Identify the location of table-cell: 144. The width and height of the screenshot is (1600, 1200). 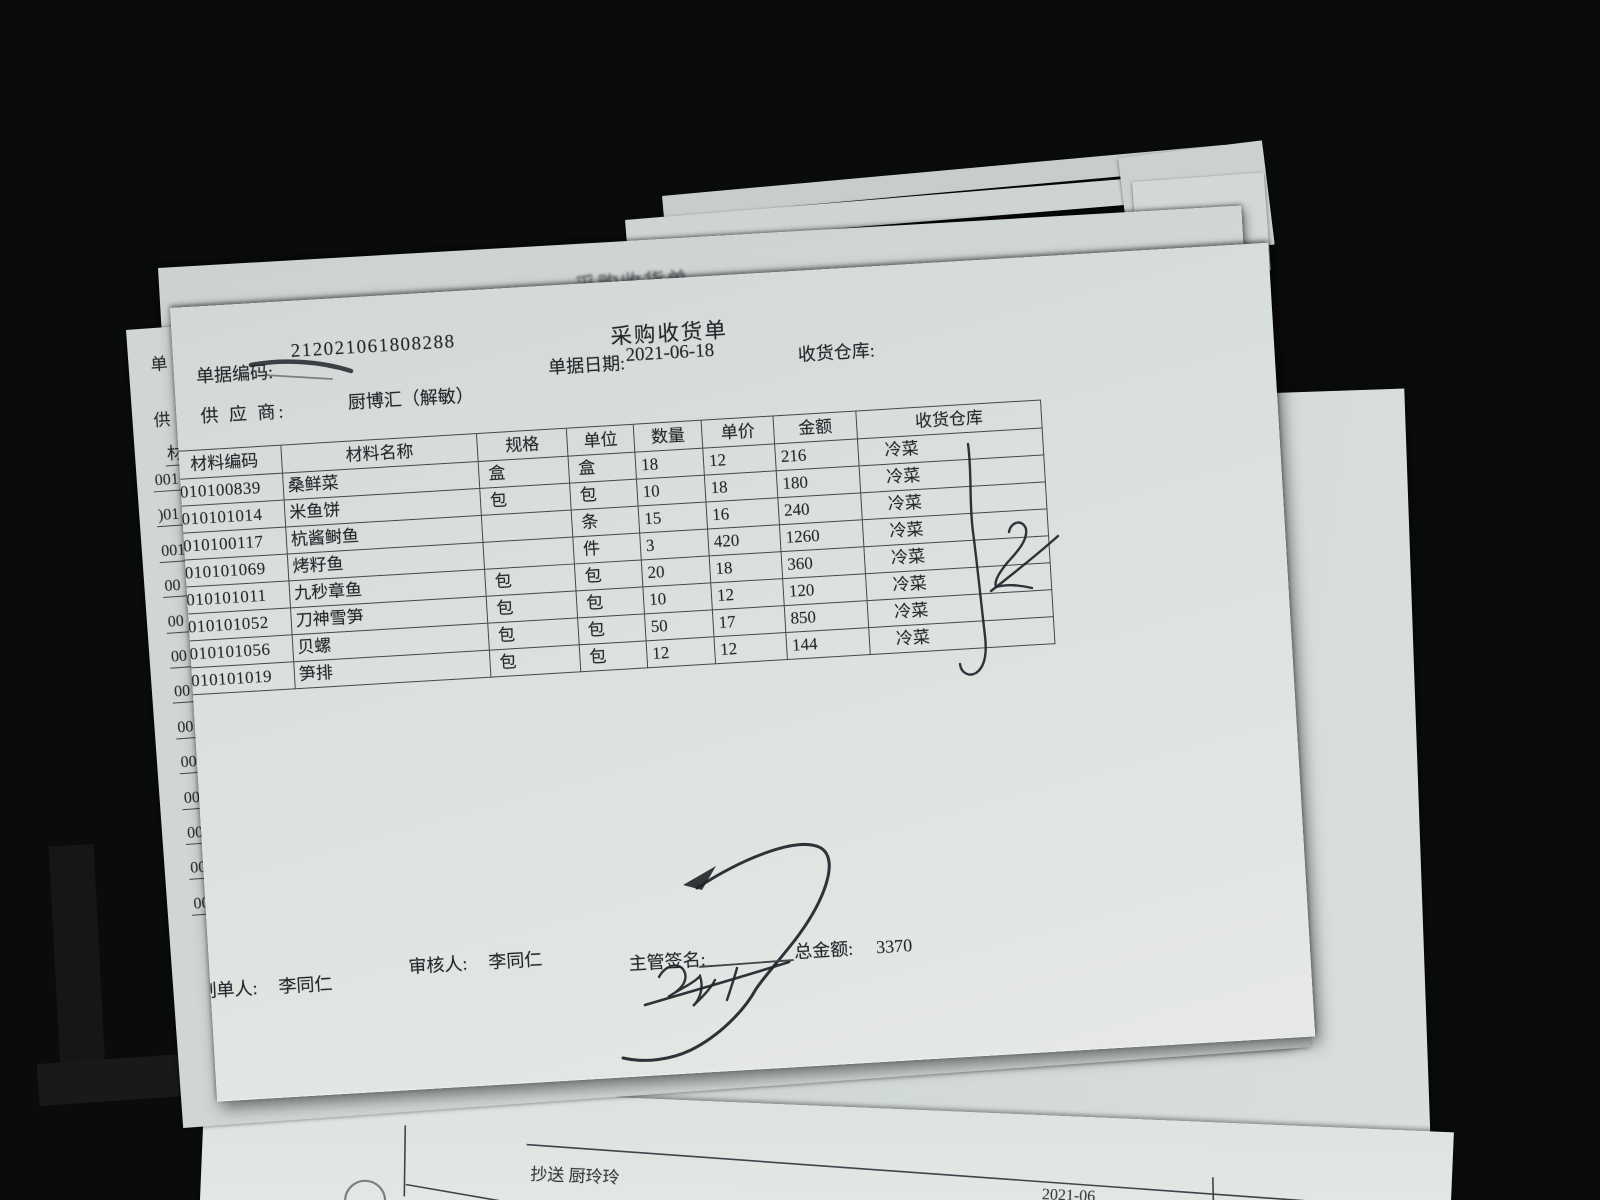
(828, 644).